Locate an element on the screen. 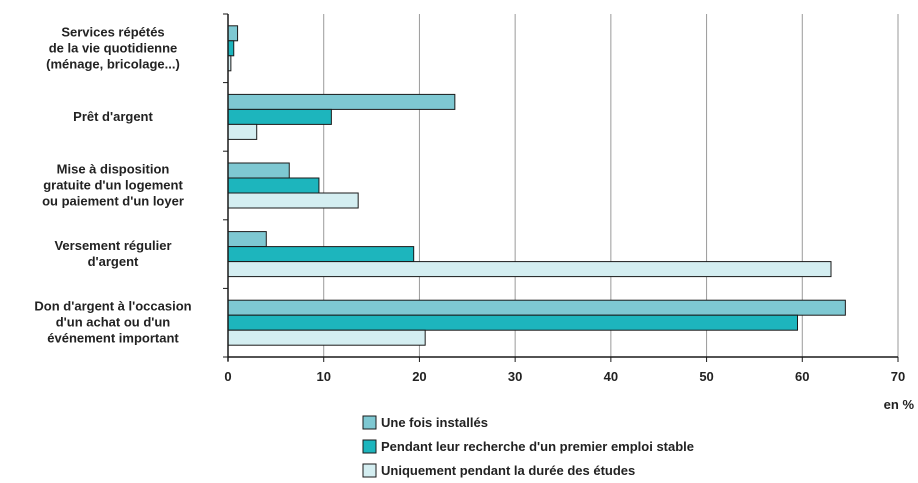  x-tick-label-50: 50 is located at coordinates (706, 376).